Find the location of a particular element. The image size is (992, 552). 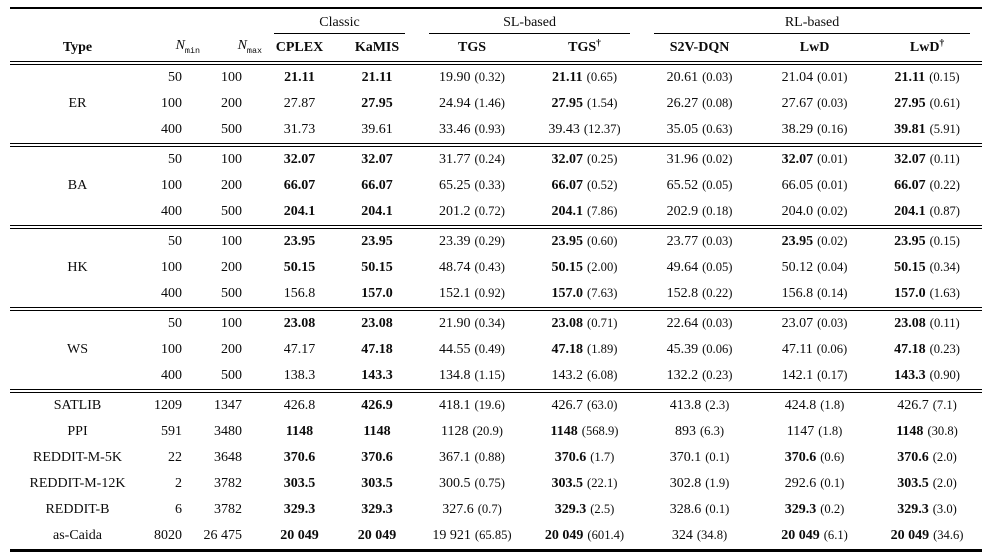

cell-kamis: 50.15 is located at coordinates (377, 268).